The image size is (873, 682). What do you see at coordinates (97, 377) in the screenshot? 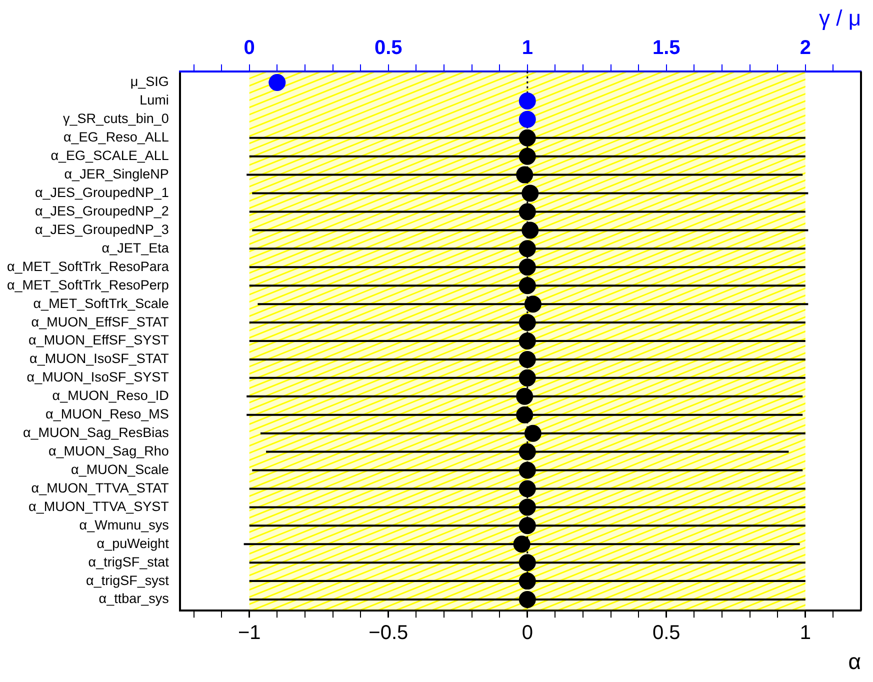
I see `y-tick-label: α_MUON_IsoSF_SYST` at bounding box center [97, 377].